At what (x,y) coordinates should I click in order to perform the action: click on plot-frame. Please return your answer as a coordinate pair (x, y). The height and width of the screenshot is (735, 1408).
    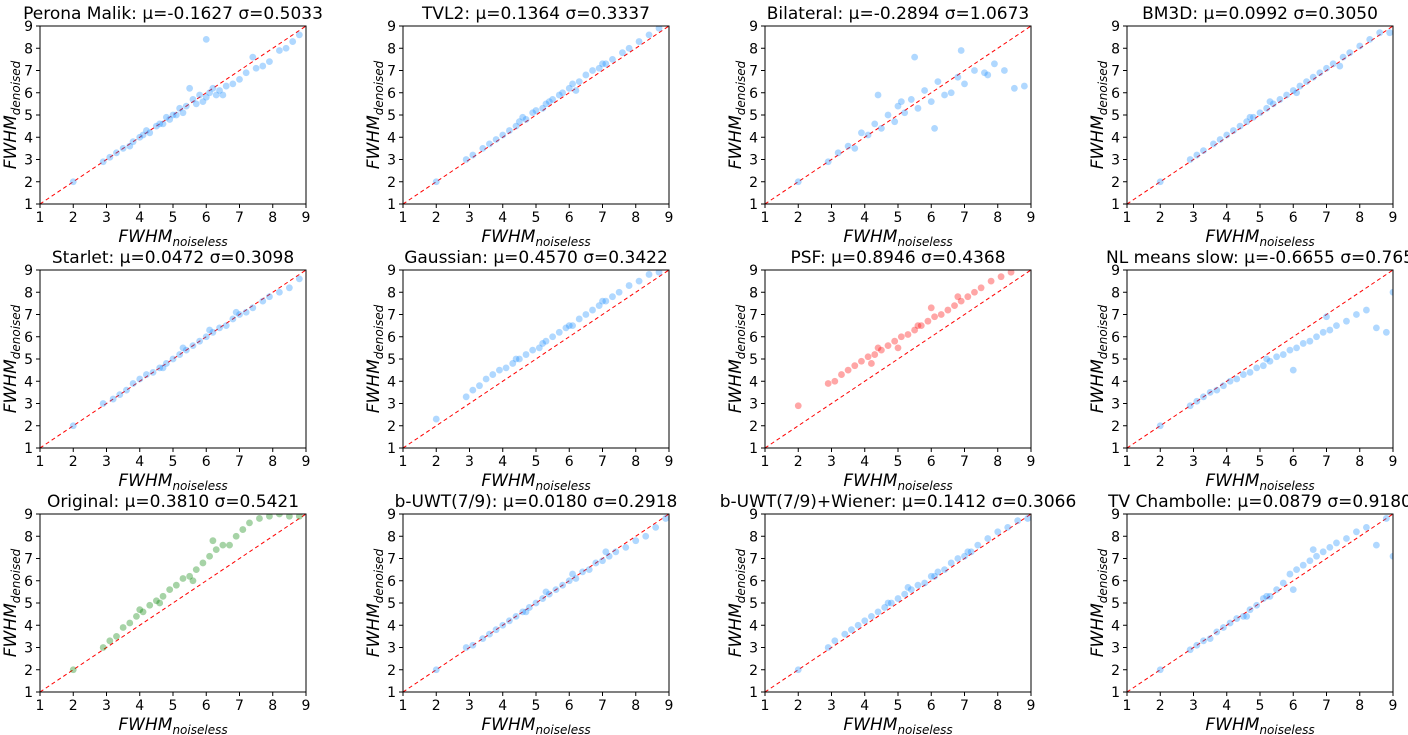
    Looking at the image, I should click on (536, 115).